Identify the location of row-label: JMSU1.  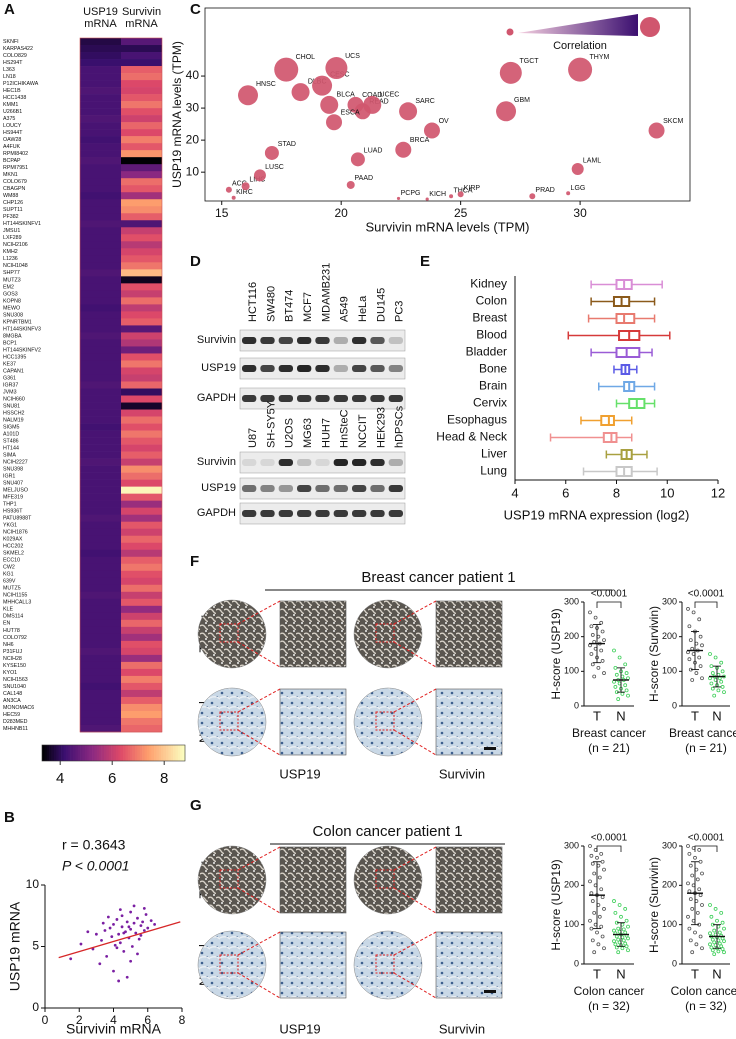
(11, 231).